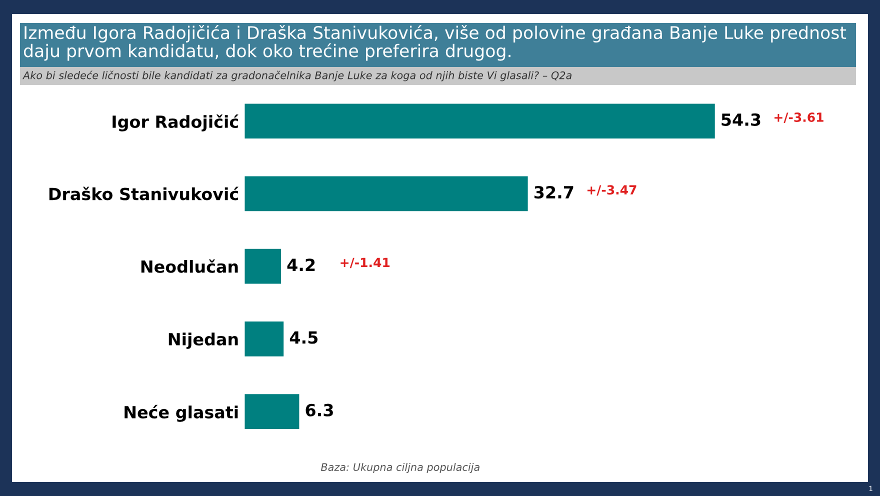  Describe the element at coordinates (203, 340) in the screenshot. I see `y-tick-label: Nijedan` at that location.